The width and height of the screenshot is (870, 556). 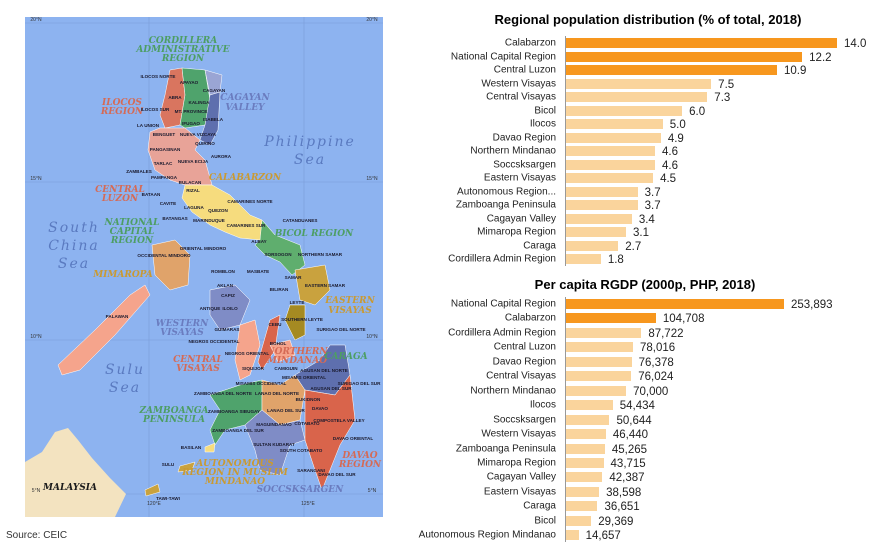 I want to click on province-label: APAYAO, so click(x=189, y=82).